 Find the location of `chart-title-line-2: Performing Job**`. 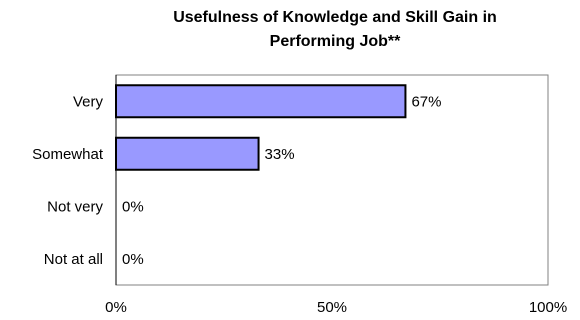

chart-title-line-2: Performing Job** is located at coordinates (335, 41).